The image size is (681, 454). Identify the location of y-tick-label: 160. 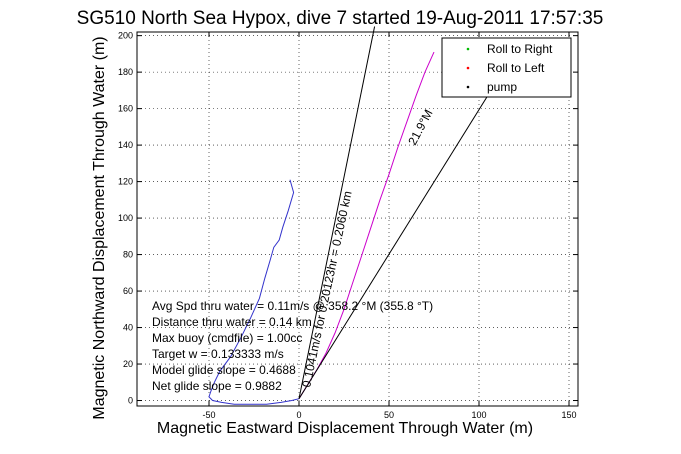
(125, 109).